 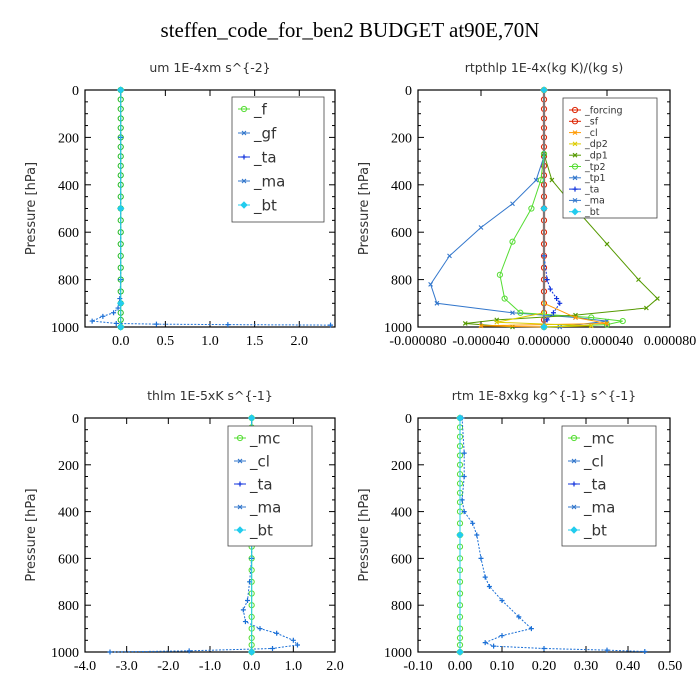 What do you see at coordinates (127, 666) in the screenshot?
I see `x-tick-label: -3.0` at bounding box center [127, 666].